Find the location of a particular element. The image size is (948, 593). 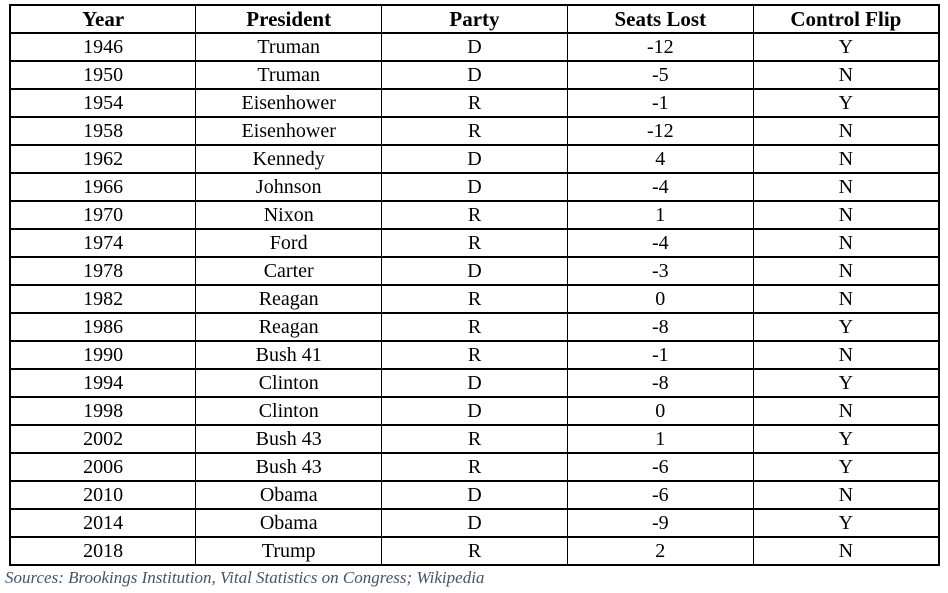

table-header: Year President Party Seats Lost Control Flip is located at coordinates (474, 19).